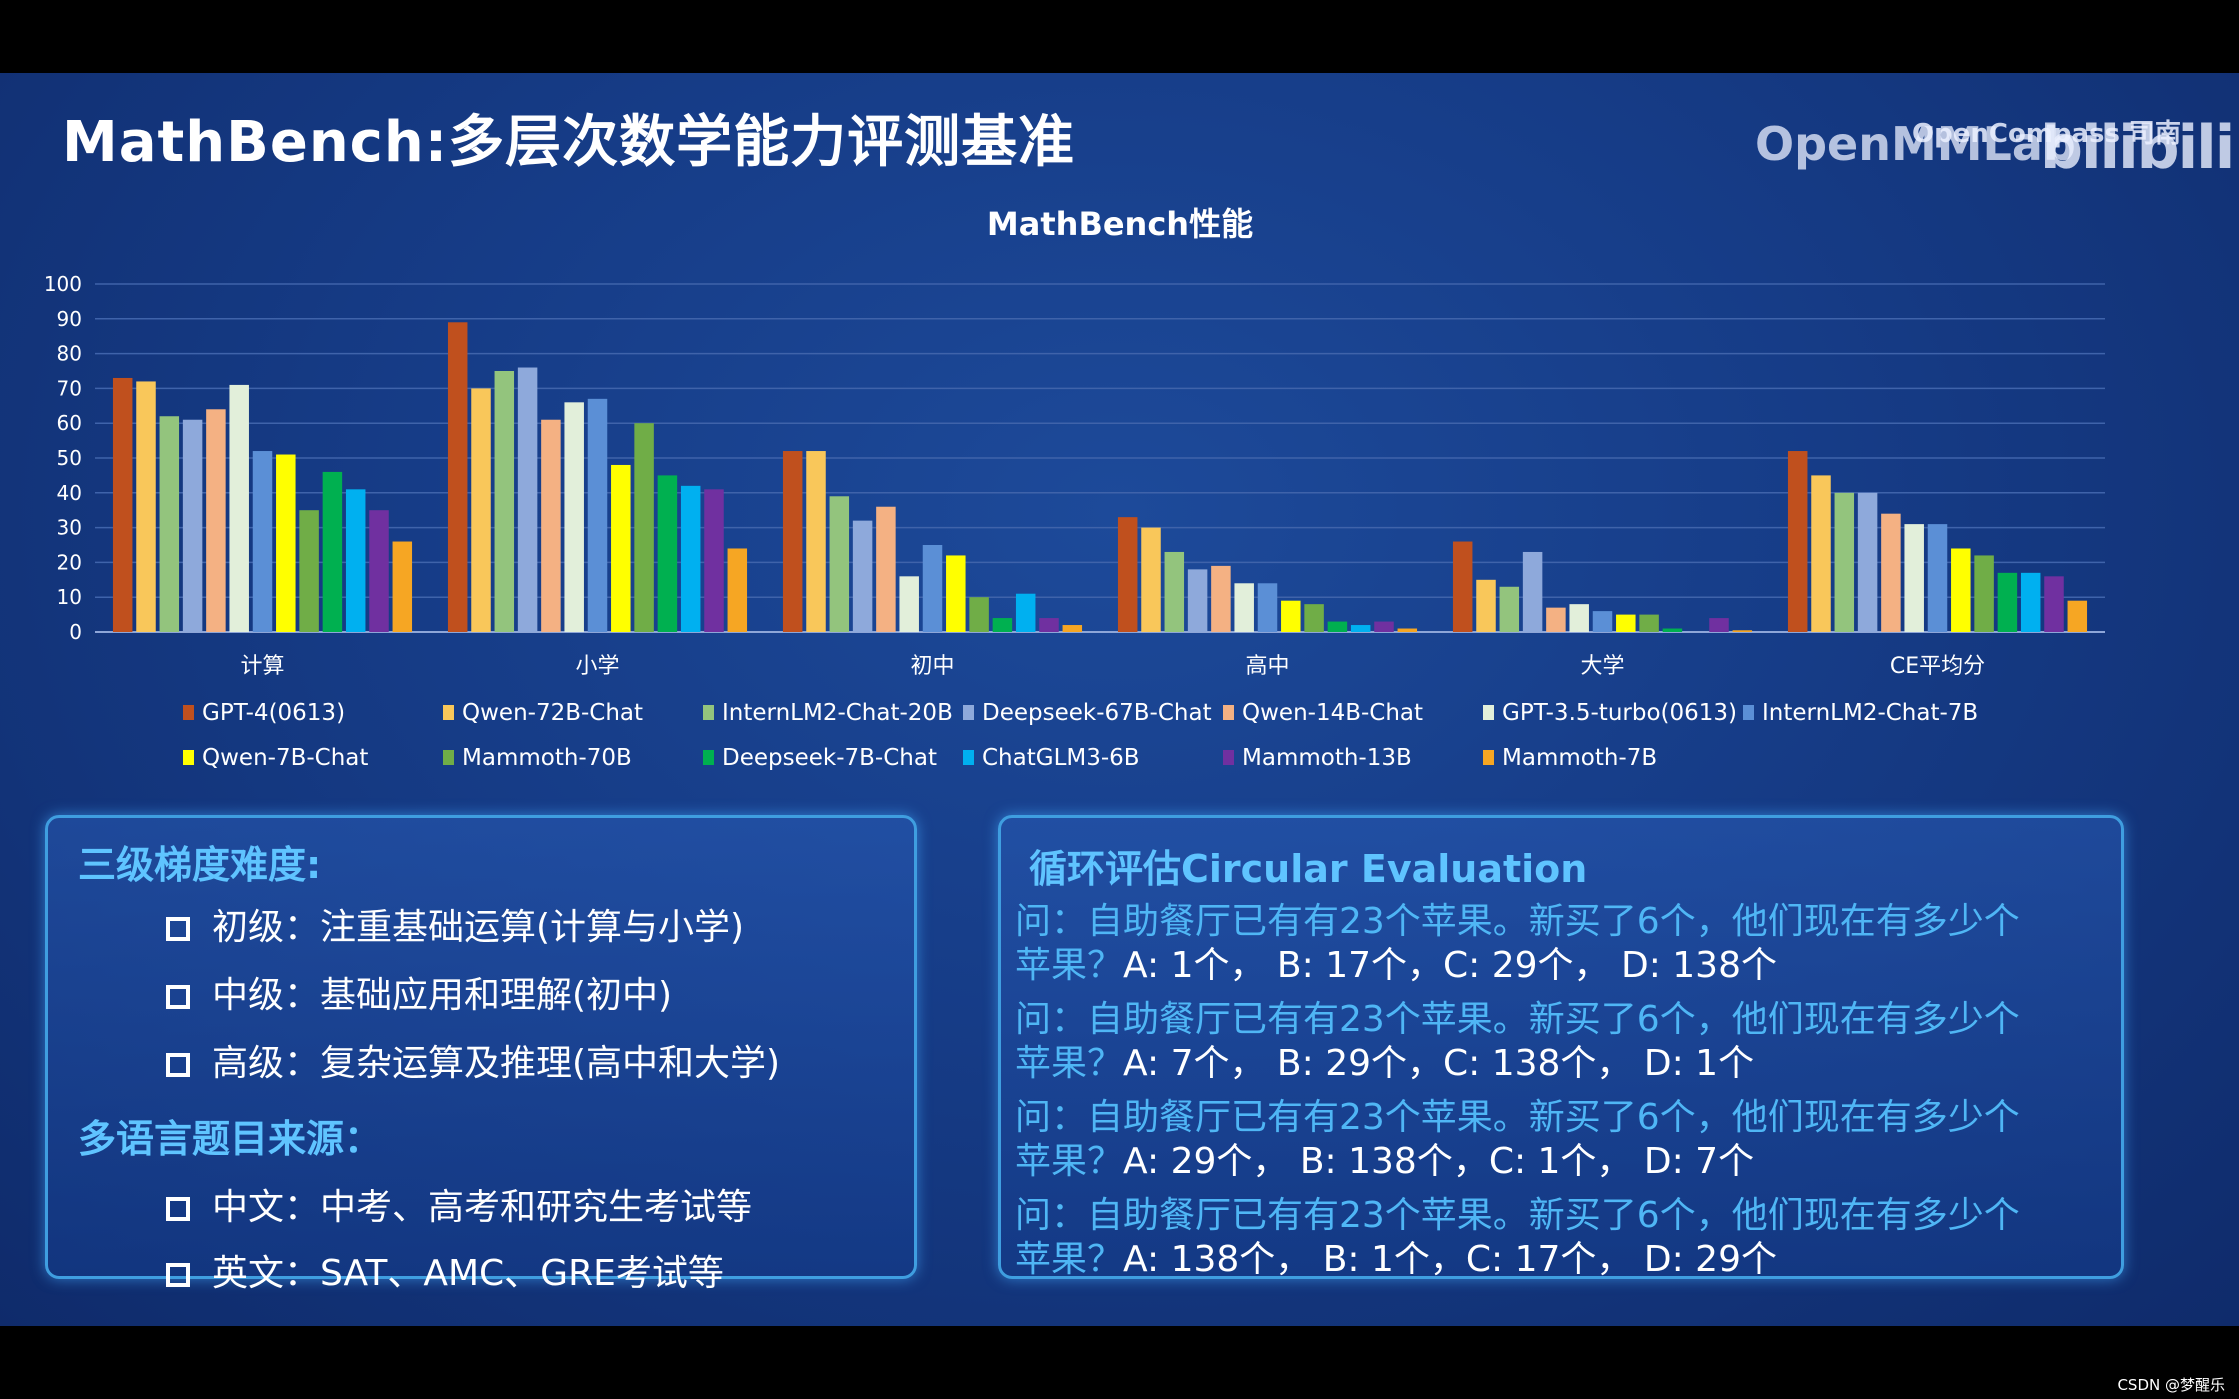 This screenshot has width=2239, height=1399. I want to click on y-tick-label: 70, so click(69, 388).